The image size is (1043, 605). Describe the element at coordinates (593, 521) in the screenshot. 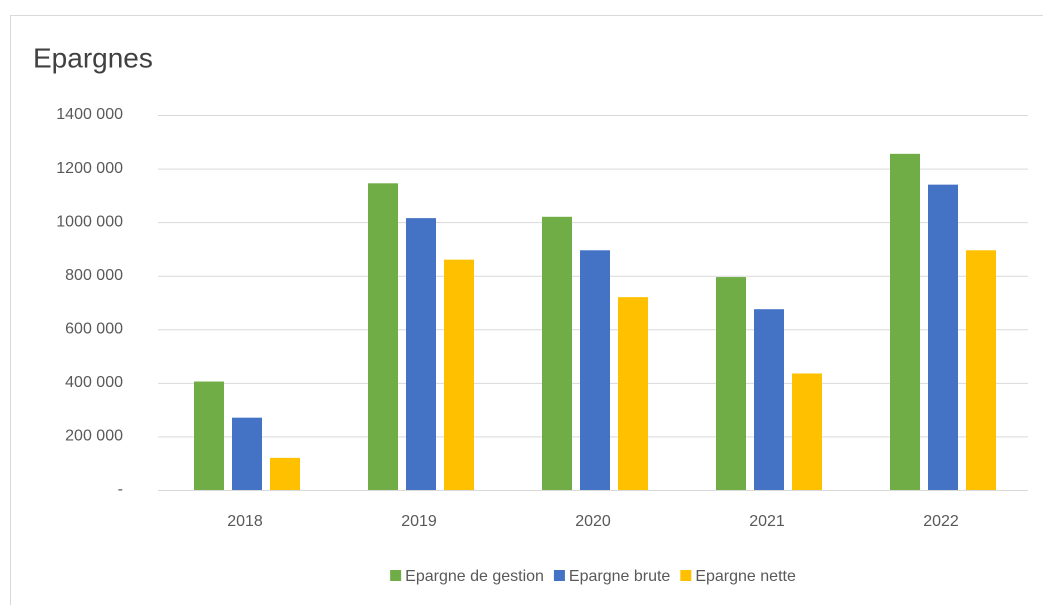

I see `x-tick-label: 2020` at that location.